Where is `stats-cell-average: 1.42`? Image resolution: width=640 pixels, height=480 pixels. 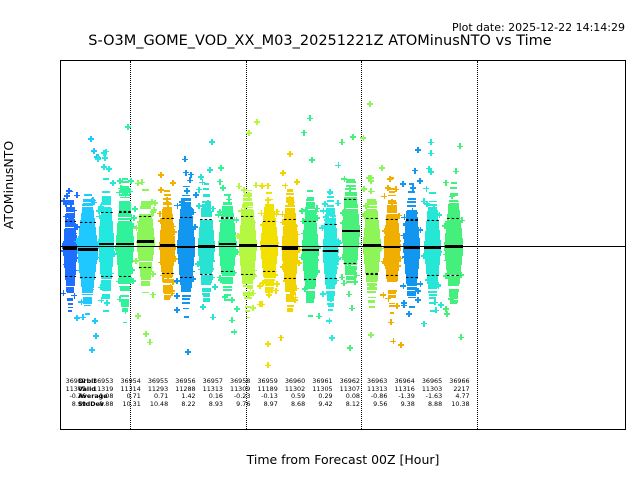
stats-cell-average: 1.42 is located at coordinates (182, 397).